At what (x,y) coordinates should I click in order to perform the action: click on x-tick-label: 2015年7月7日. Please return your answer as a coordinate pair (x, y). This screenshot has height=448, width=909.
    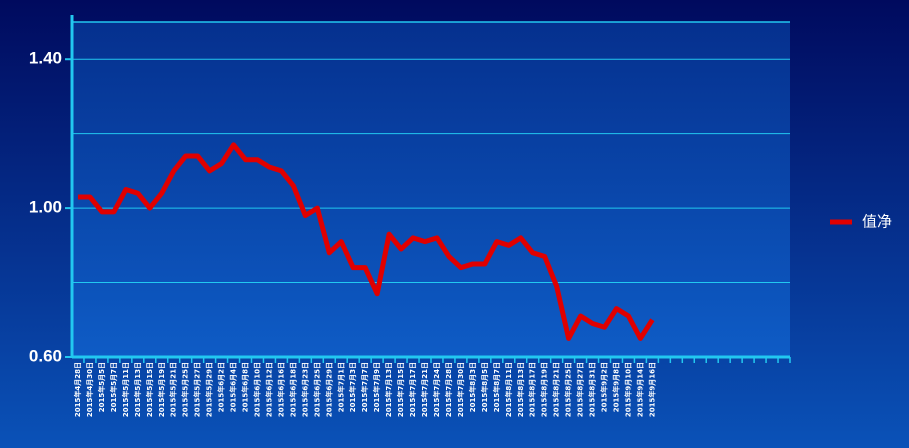
    Looking at the image, I should click on (364, 387).